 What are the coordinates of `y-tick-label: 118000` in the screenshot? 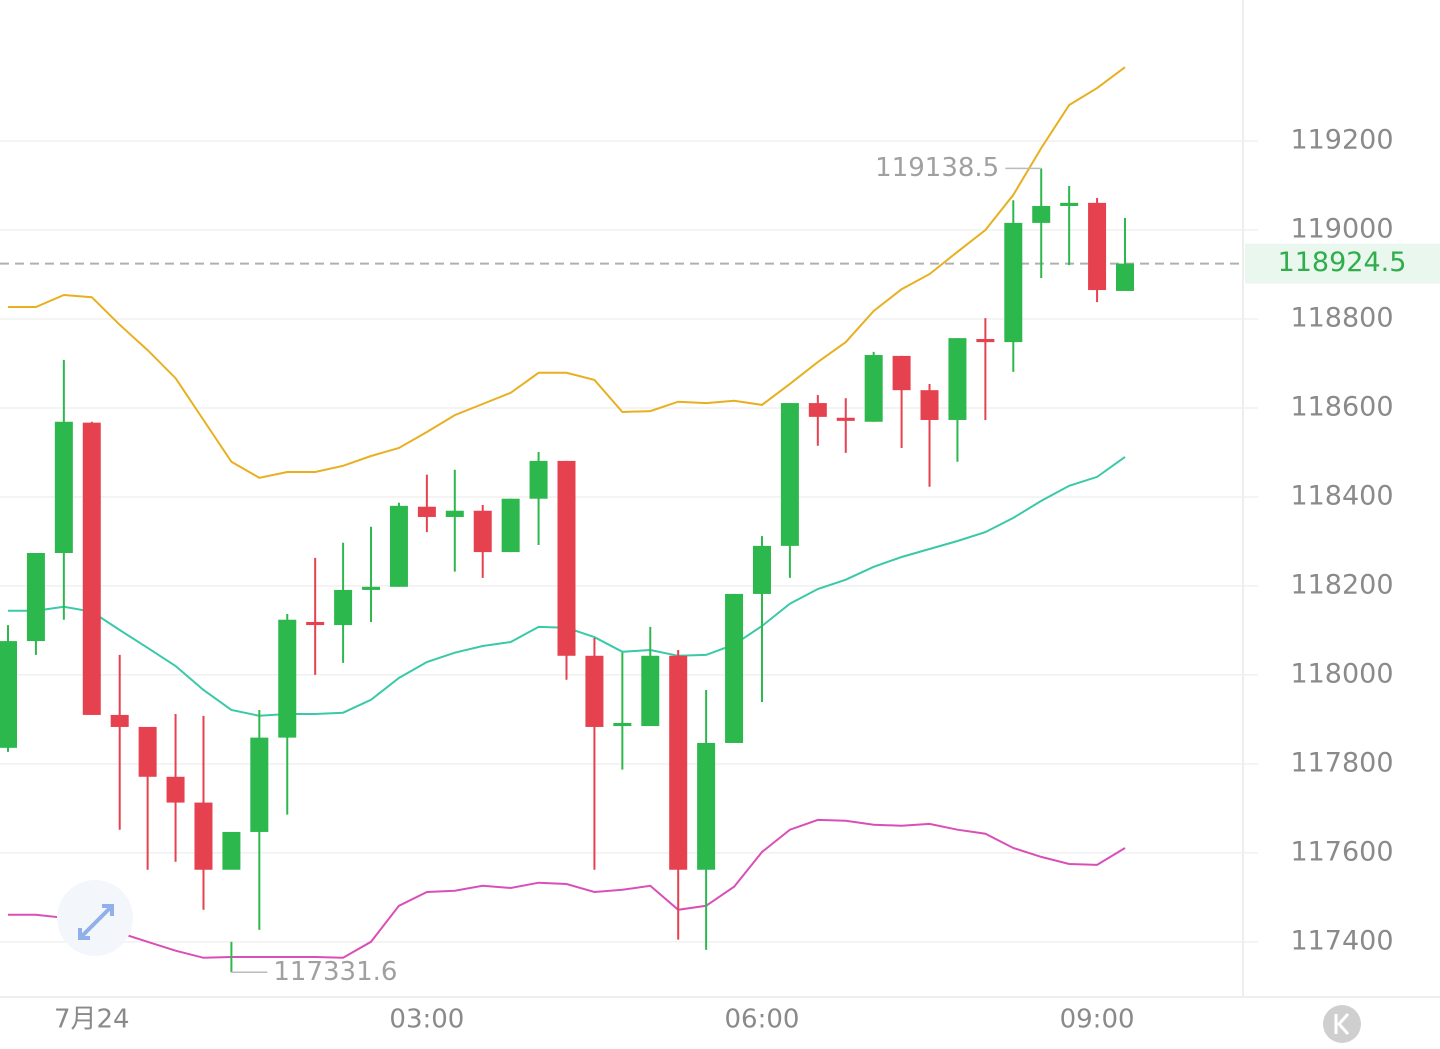 It's located at (1341, 673).